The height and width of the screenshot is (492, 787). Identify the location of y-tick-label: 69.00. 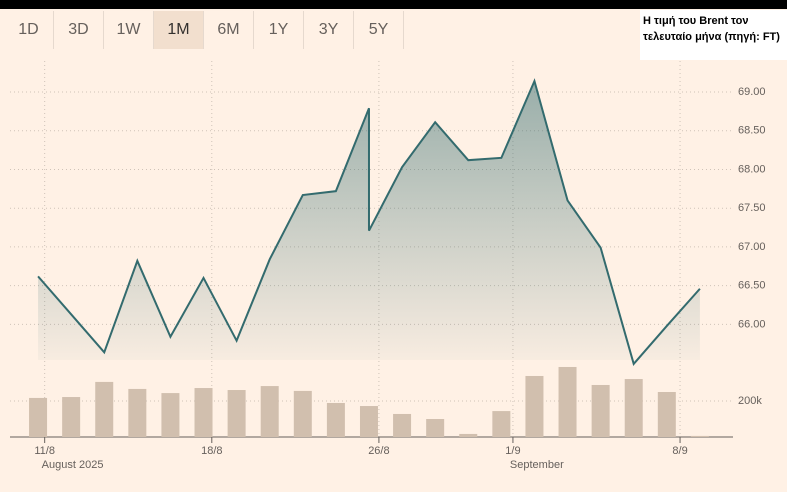
(752, 92).